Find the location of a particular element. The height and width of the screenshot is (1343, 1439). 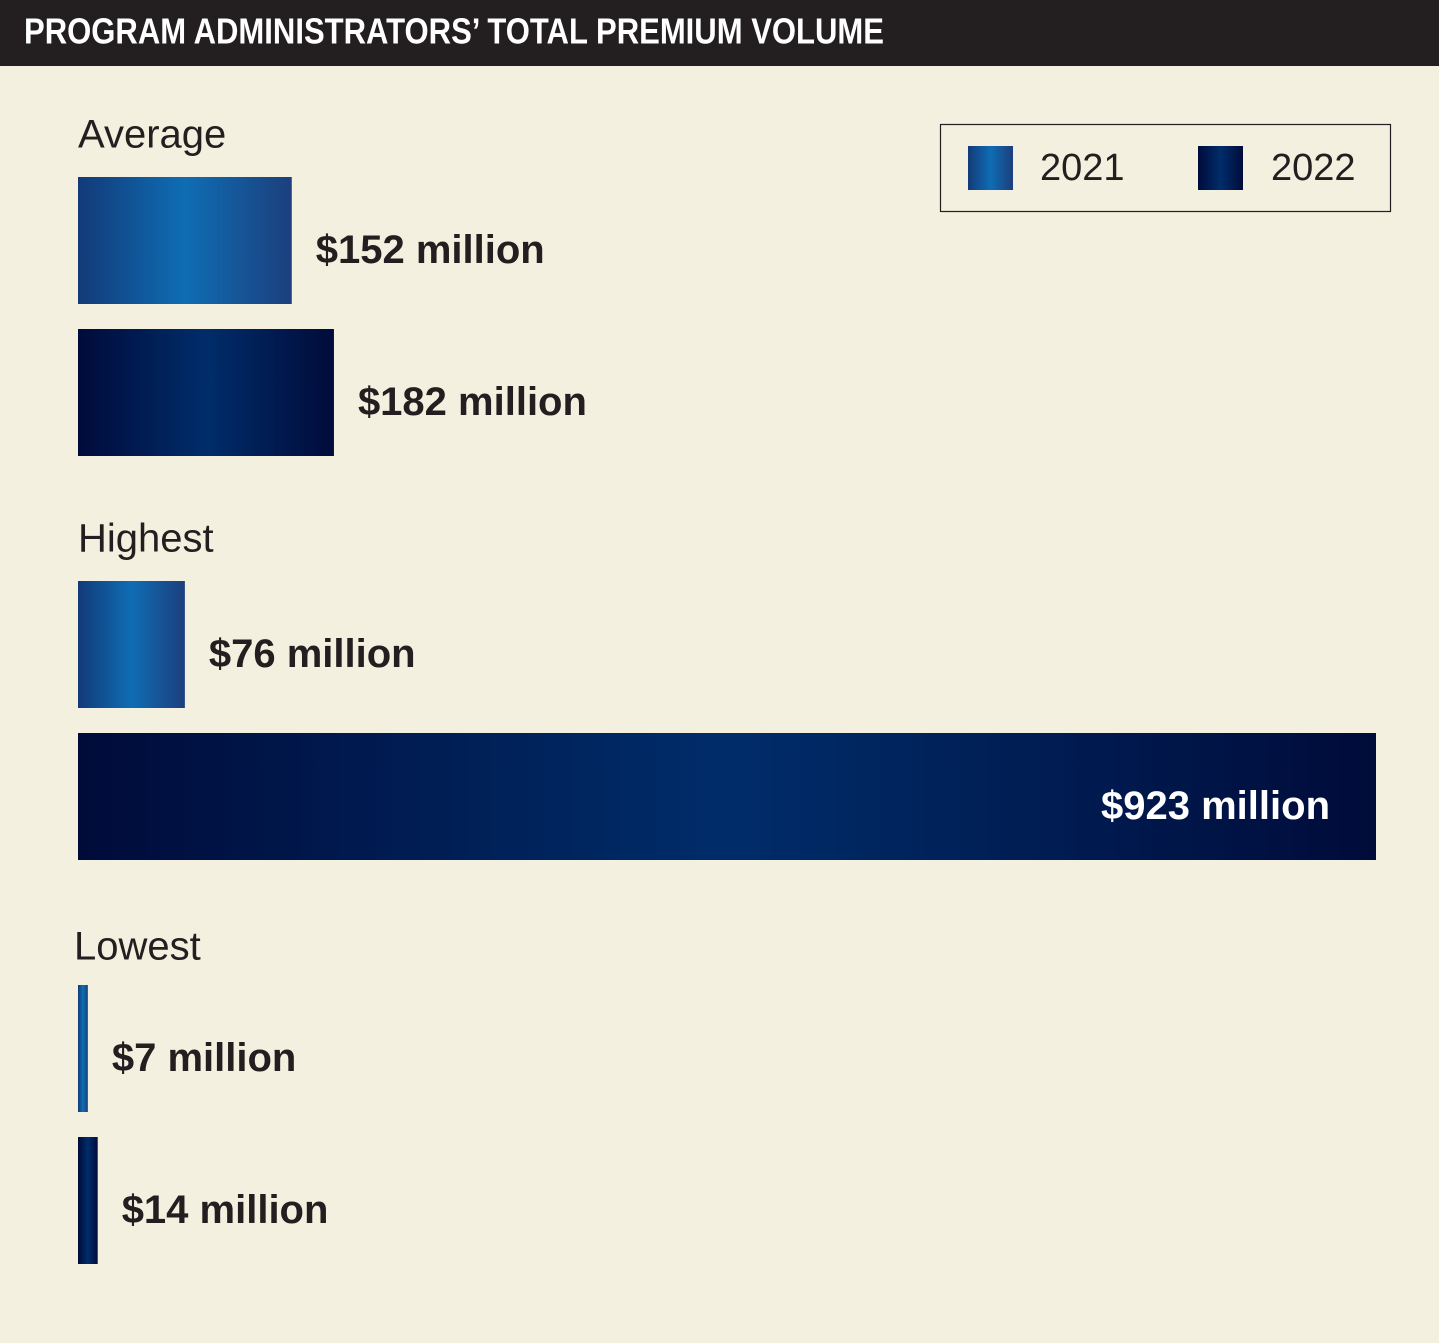

legend-label: 2021 is located at coordinates (1082, 168).